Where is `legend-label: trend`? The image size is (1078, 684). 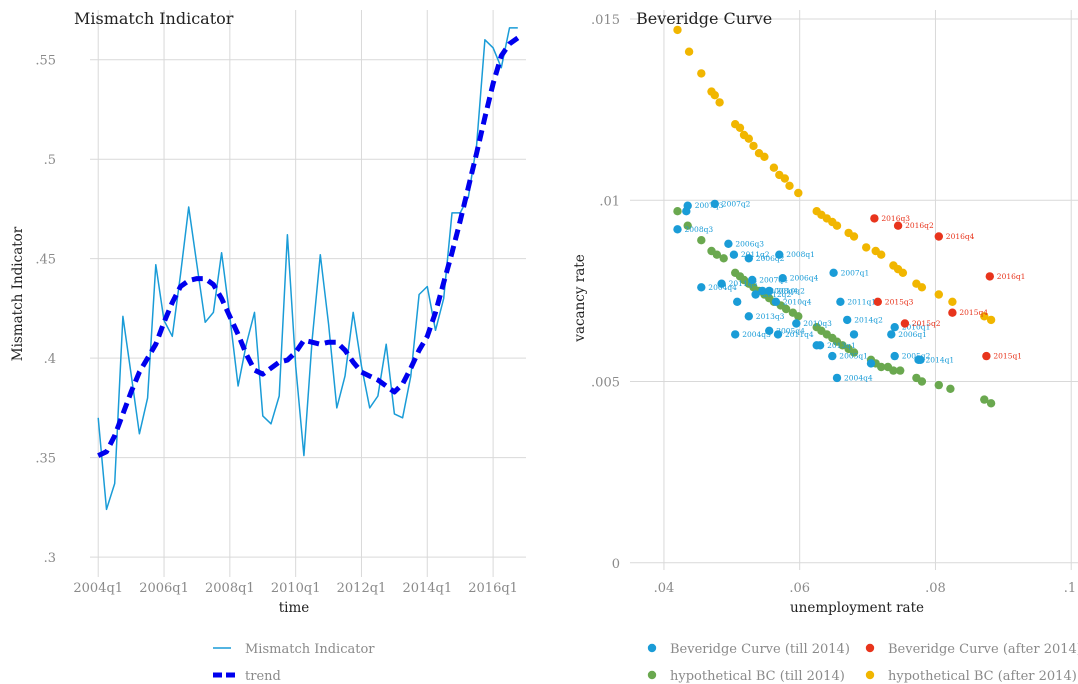 legend-label: trend is located at coordinates (263, 676).